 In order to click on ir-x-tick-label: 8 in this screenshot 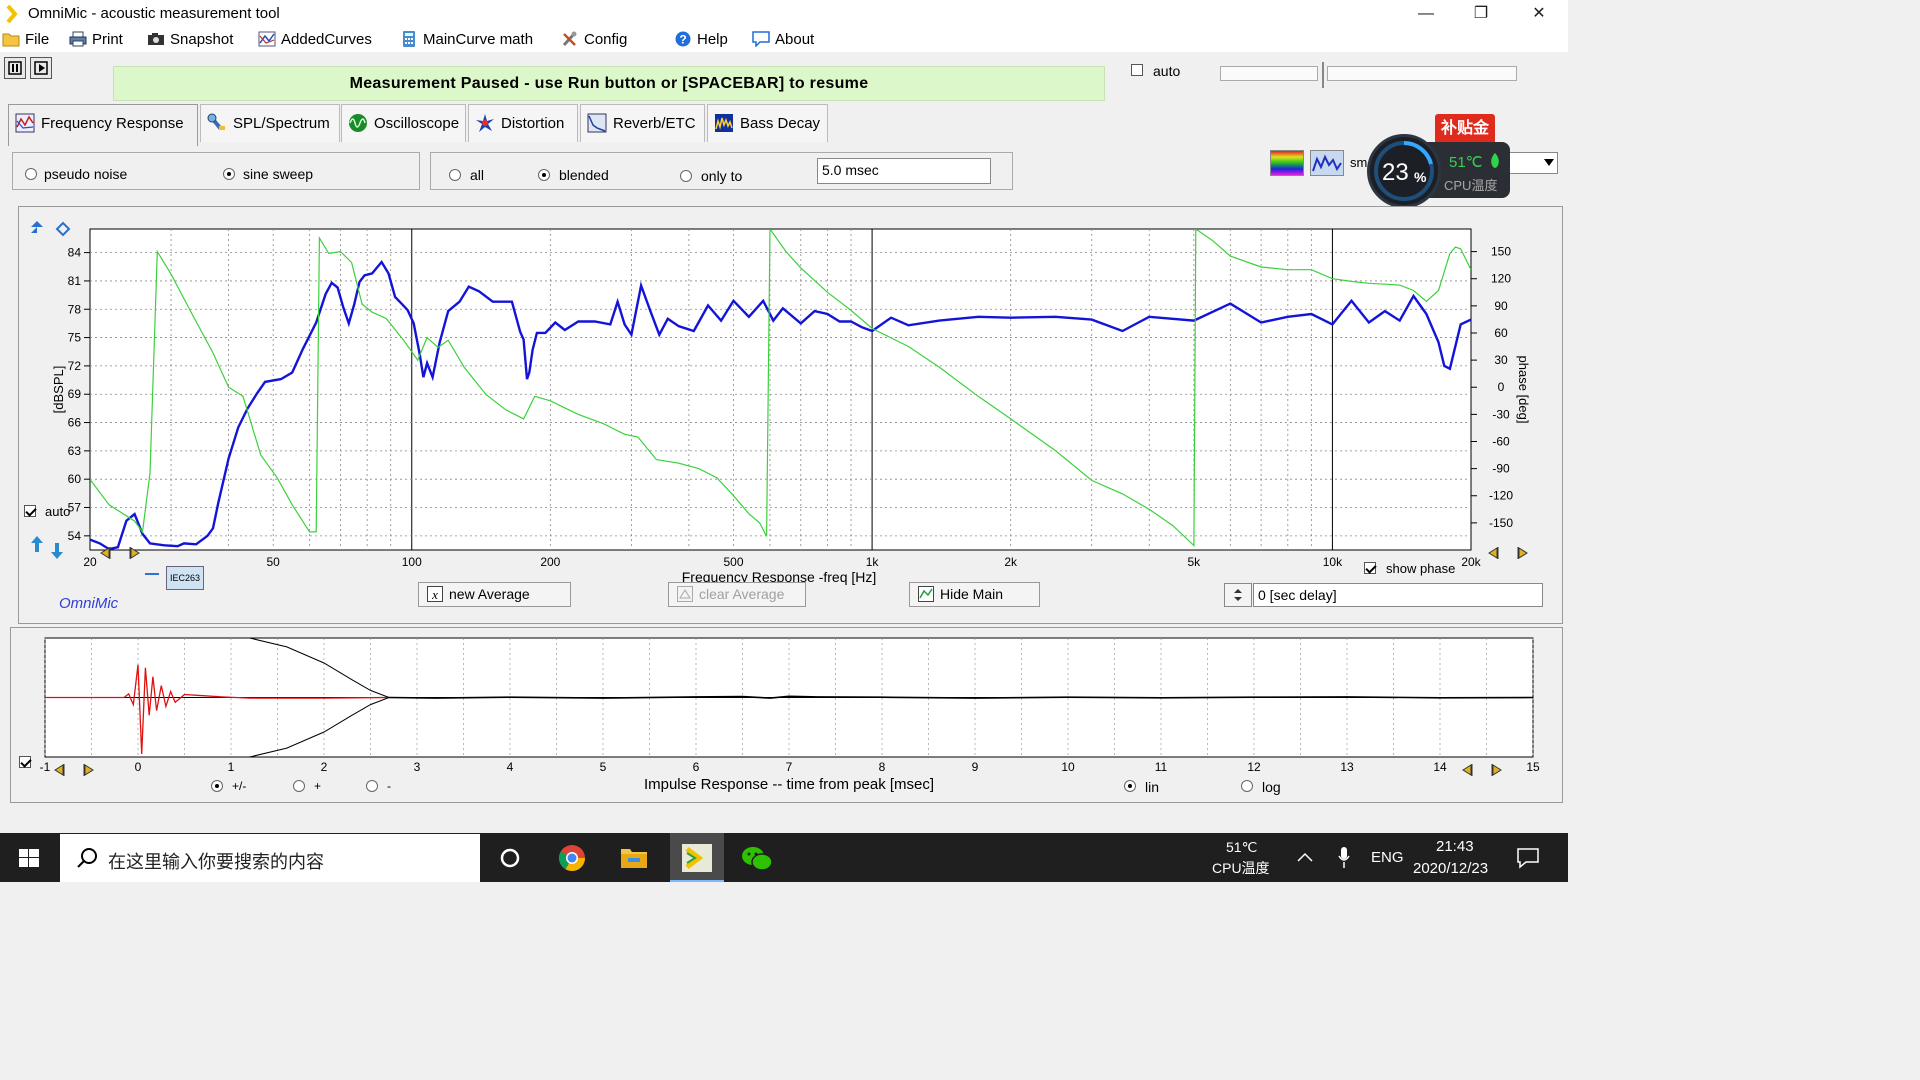, I will do `click(882, 767)`.